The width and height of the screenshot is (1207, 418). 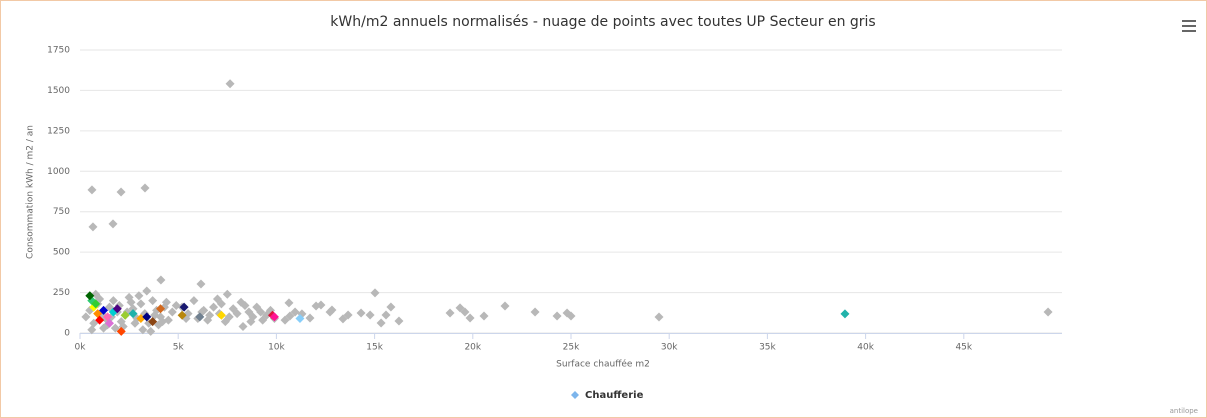 What do you see at coordinates (767, 348) in the screenshot?
I see `x-tick-label: 35k` at bounding box center [767, 348].